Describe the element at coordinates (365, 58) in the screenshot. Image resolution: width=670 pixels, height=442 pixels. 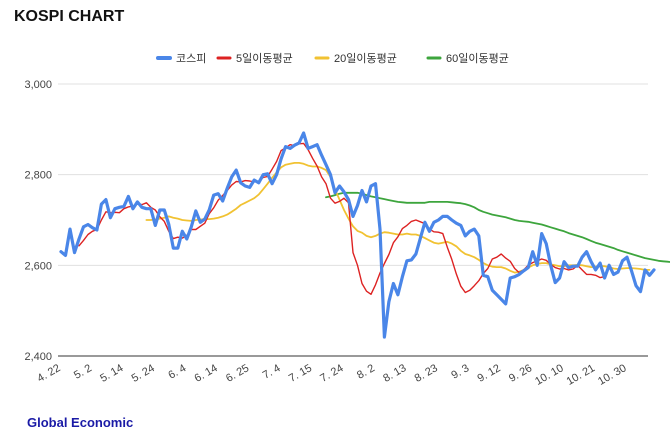
I see `legend-label-ma20: 20일이동평균` at that location.